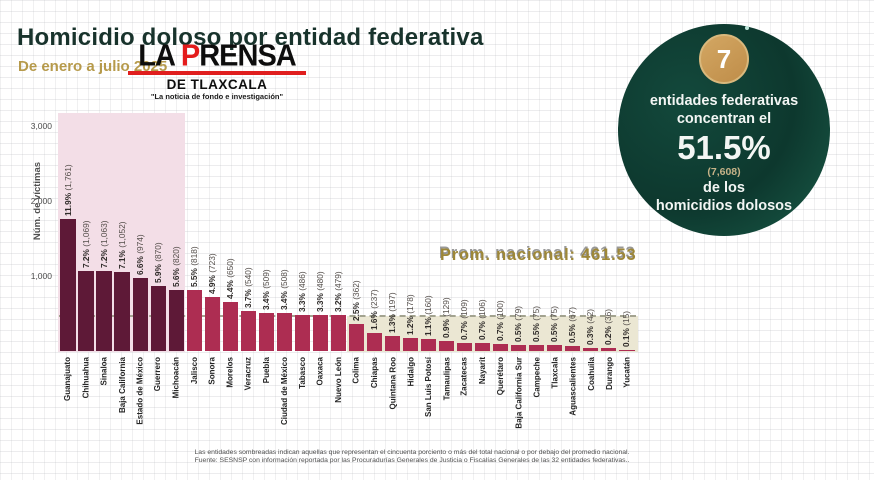 Image resolution: width=874 pixels, height=480 pixels. What do you see at coordinates (139, 265) in the screenshot?
I see `bar-percent: 6.6%` at bounding box center [139, 265].